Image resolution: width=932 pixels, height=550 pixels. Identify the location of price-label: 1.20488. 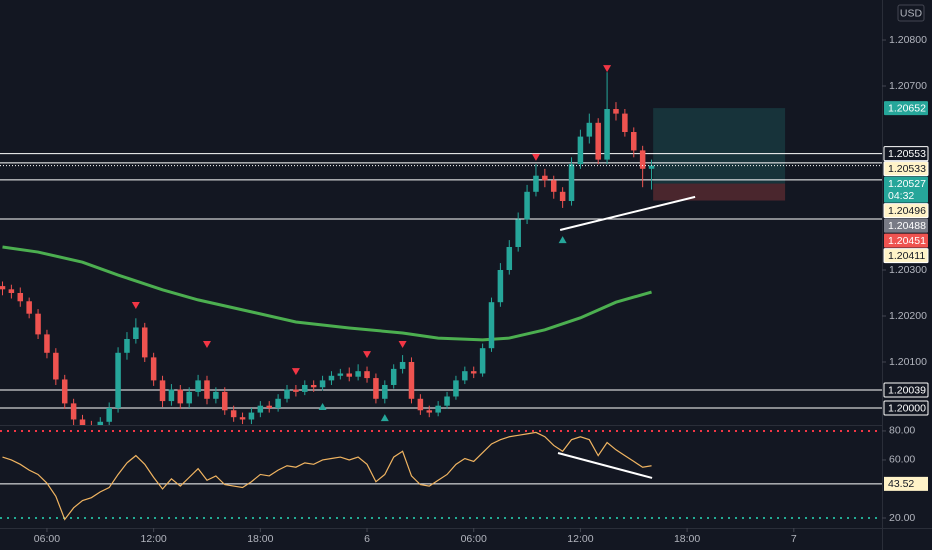
(907, 226).